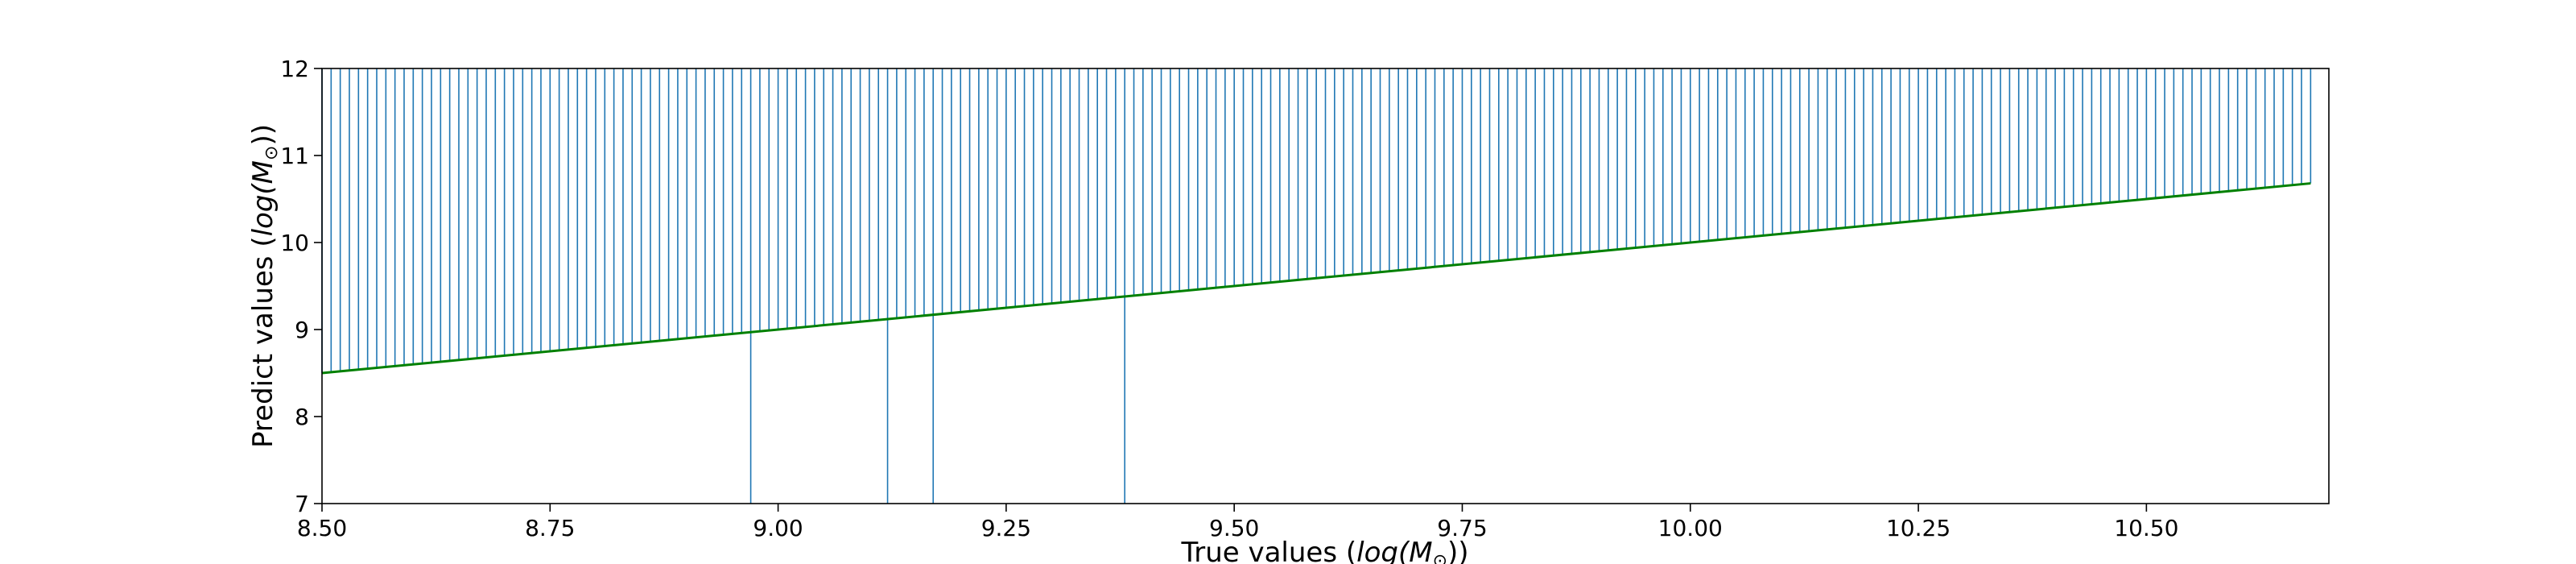 This screenshot has width=2576, height=564. I want to click on x-tick-label: 8.75, so click(550, 528).